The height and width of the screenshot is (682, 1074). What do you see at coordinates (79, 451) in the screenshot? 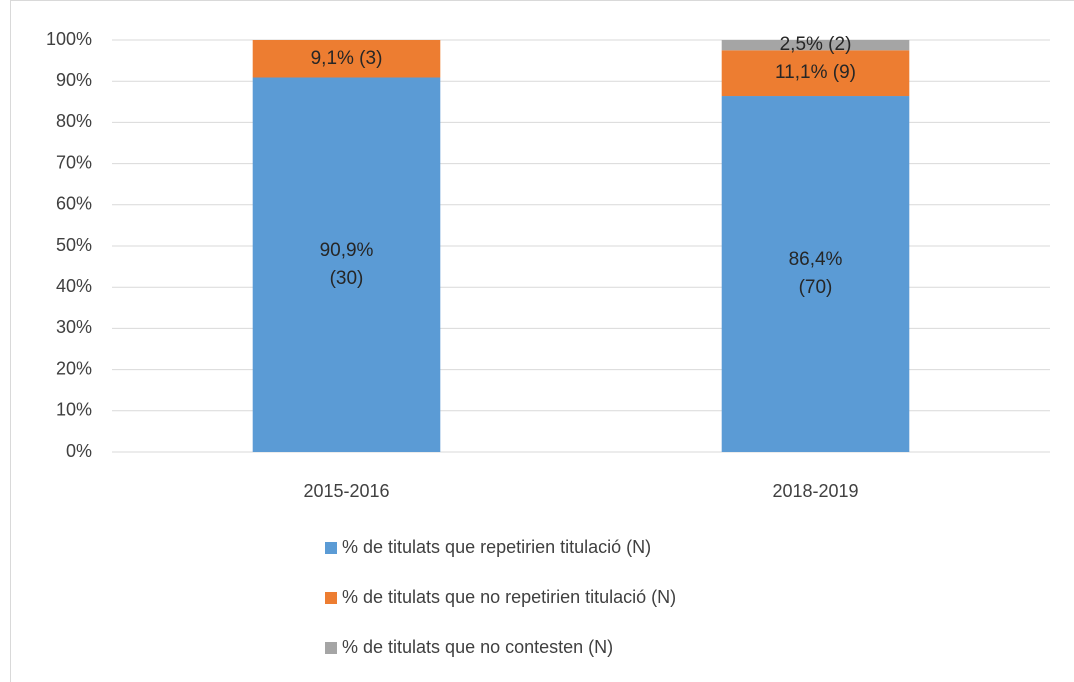
I see `y-tick-label: 0%` at bounding box center [79, 451].